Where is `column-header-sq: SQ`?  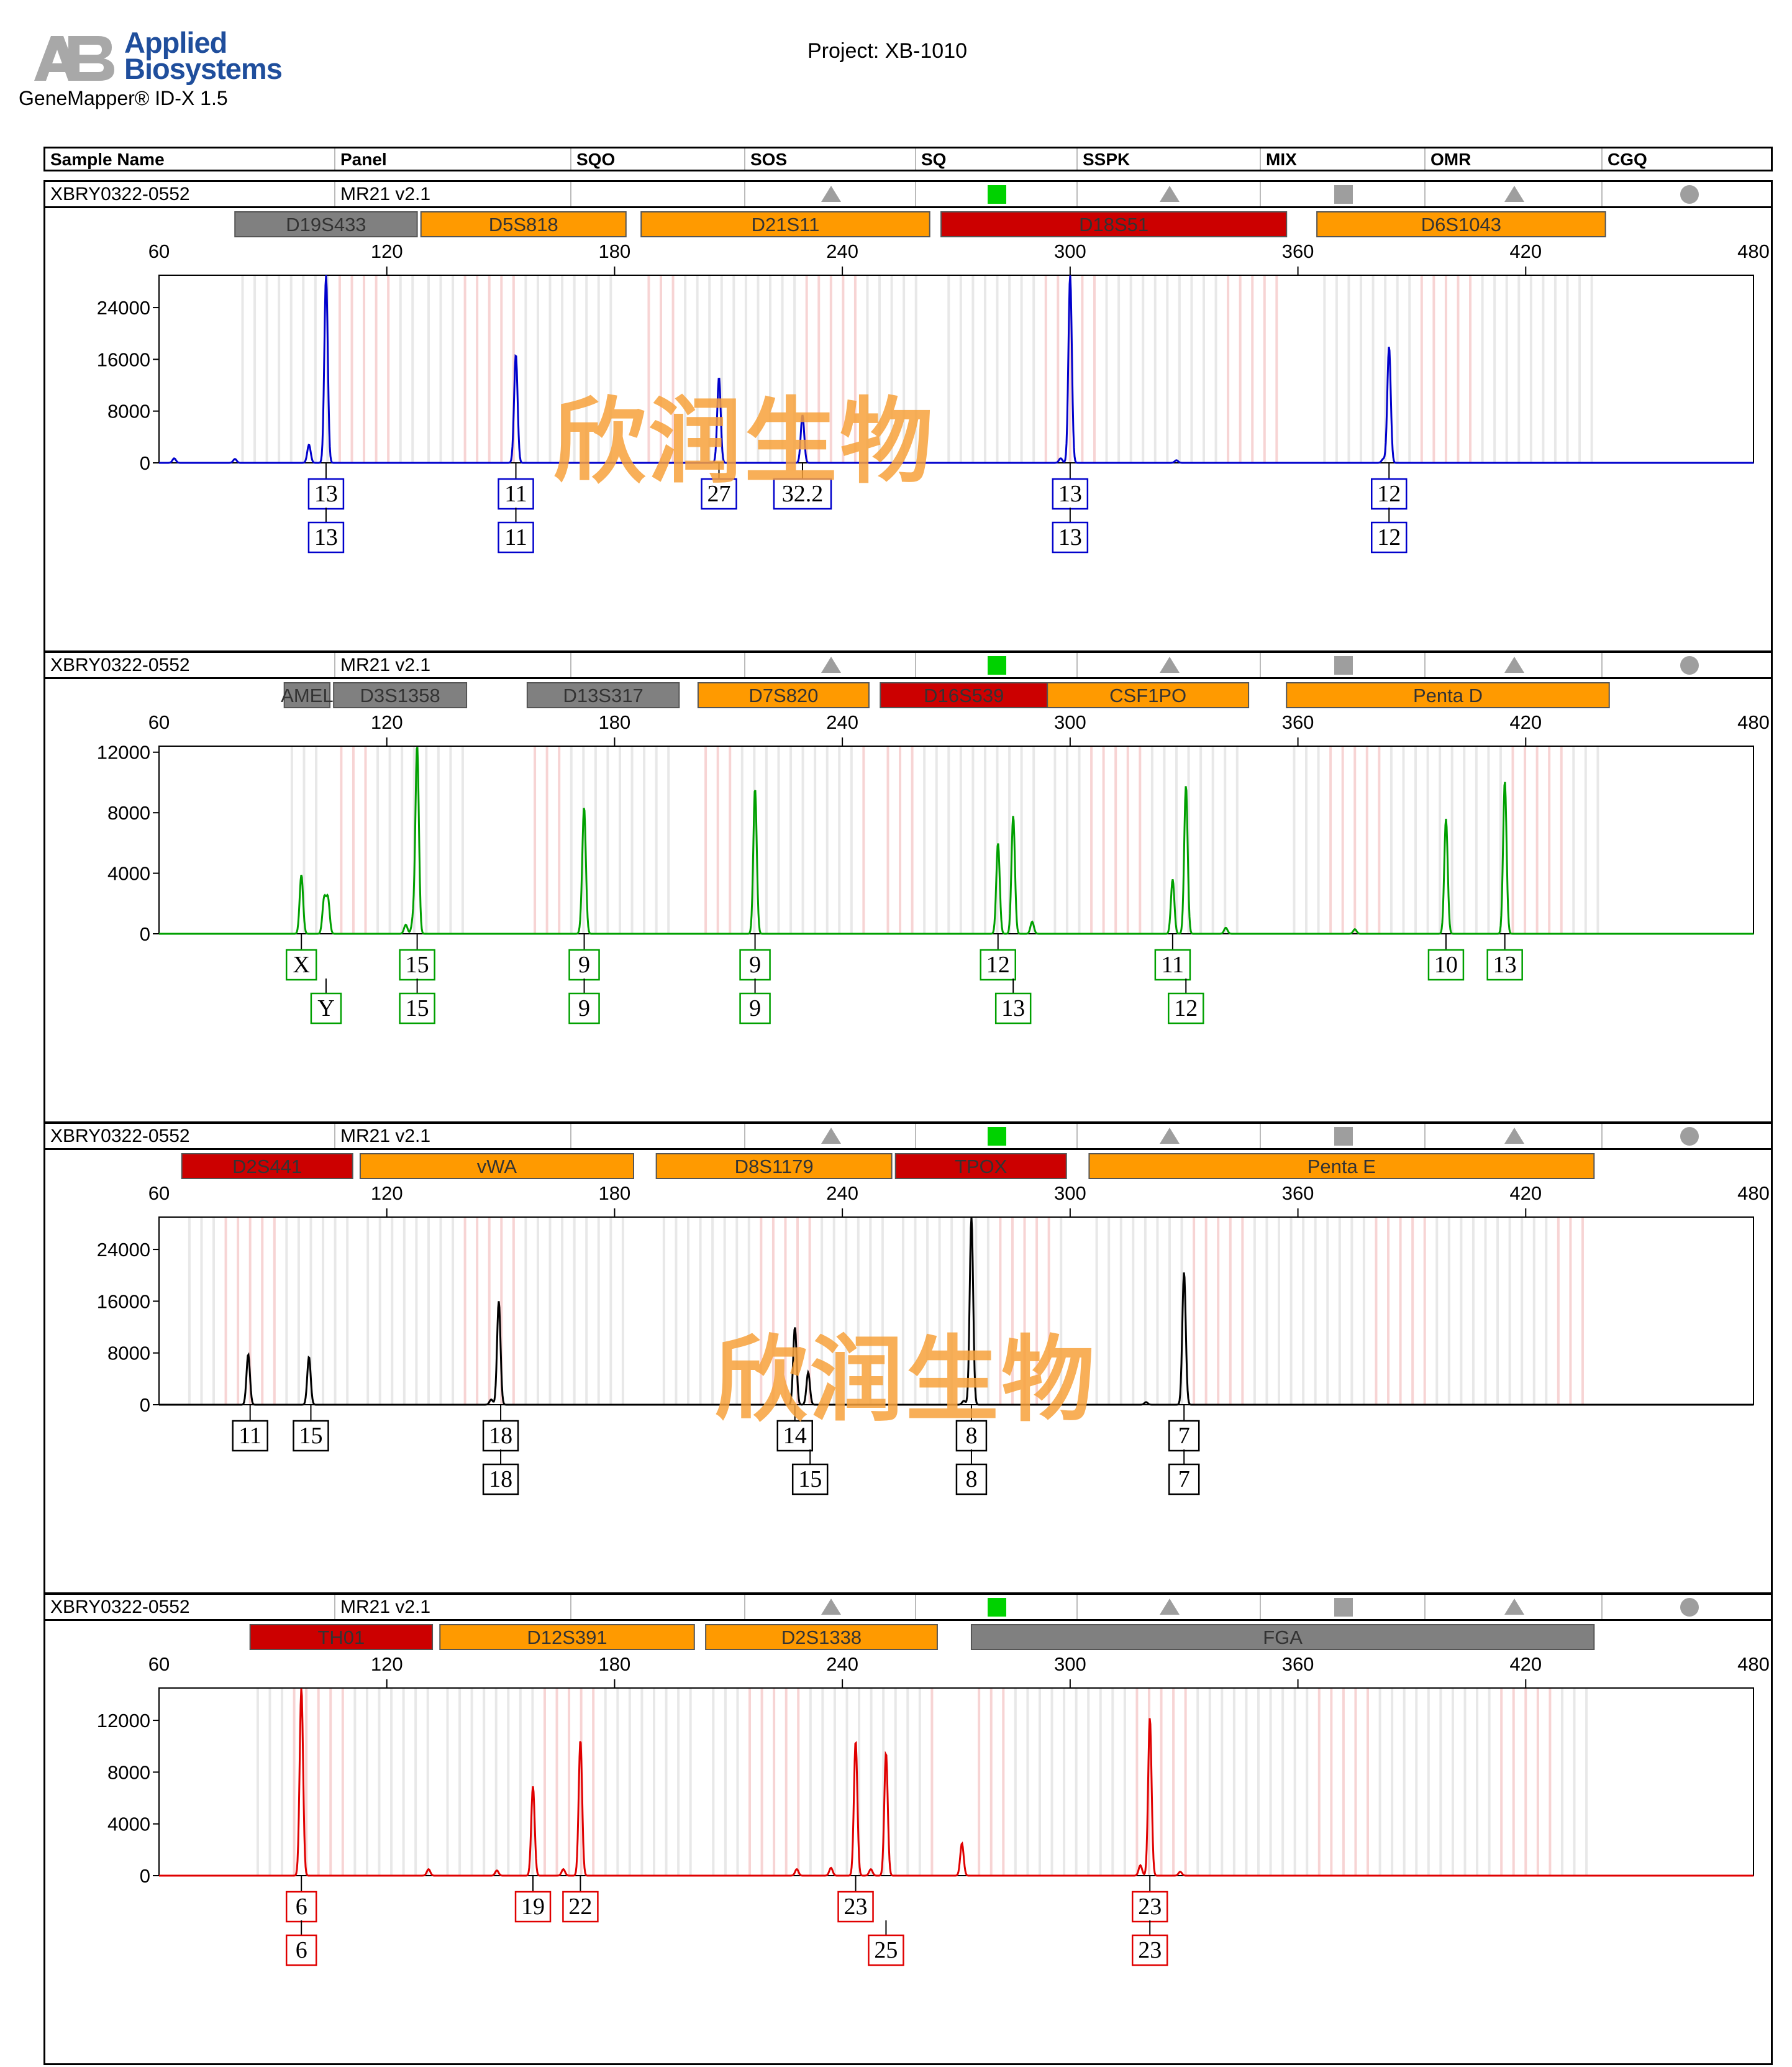 column-header-sq: SQ is located at coordinates (995, 159).